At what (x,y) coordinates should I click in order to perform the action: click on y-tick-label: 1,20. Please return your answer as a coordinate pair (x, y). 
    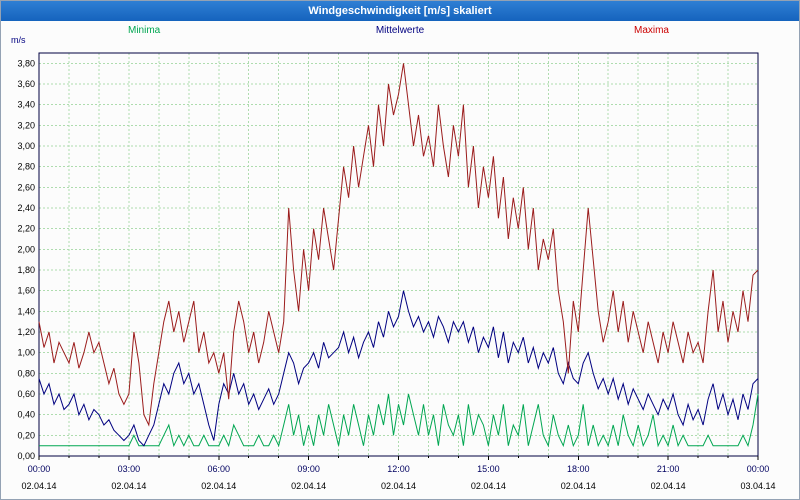
    Looking at the image, I should click on (26, 332).